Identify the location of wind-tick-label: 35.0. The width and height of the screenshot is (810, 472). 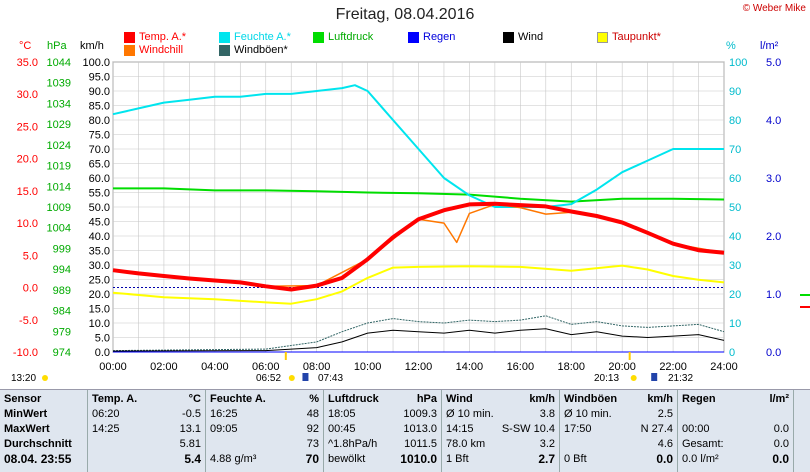
(99, 252).